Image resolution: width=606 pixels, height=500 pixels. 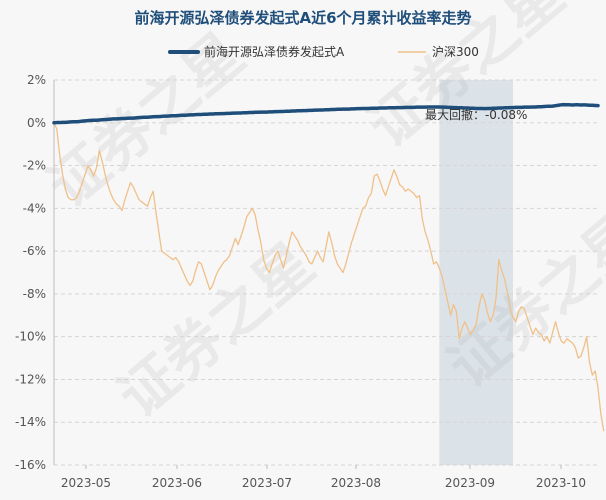 What do you see at coordinates (30, 337) in the screenshot?
I see `y-tick-label: -10%` at bounding box center [30, 337].